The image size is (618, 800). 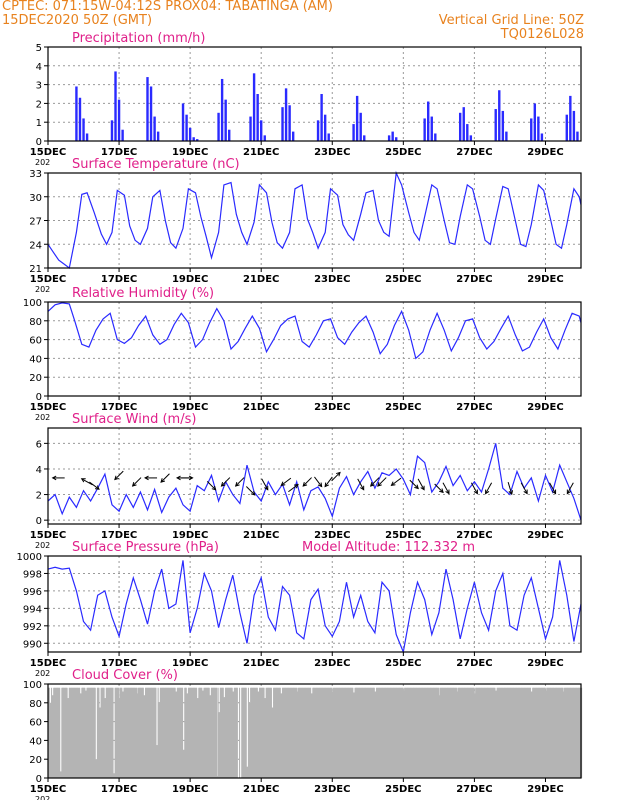 I want to click on humidity-xtick-label: 17DEC, so click(x=119, y=407).